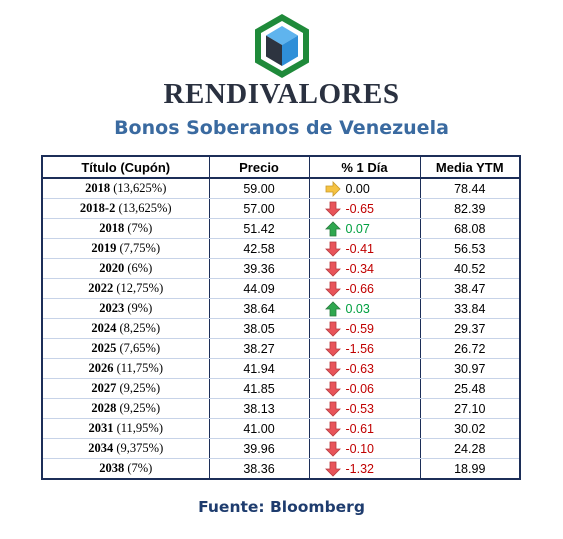  I want to click on bond-change-cell: -0.34, so click(365, 268).